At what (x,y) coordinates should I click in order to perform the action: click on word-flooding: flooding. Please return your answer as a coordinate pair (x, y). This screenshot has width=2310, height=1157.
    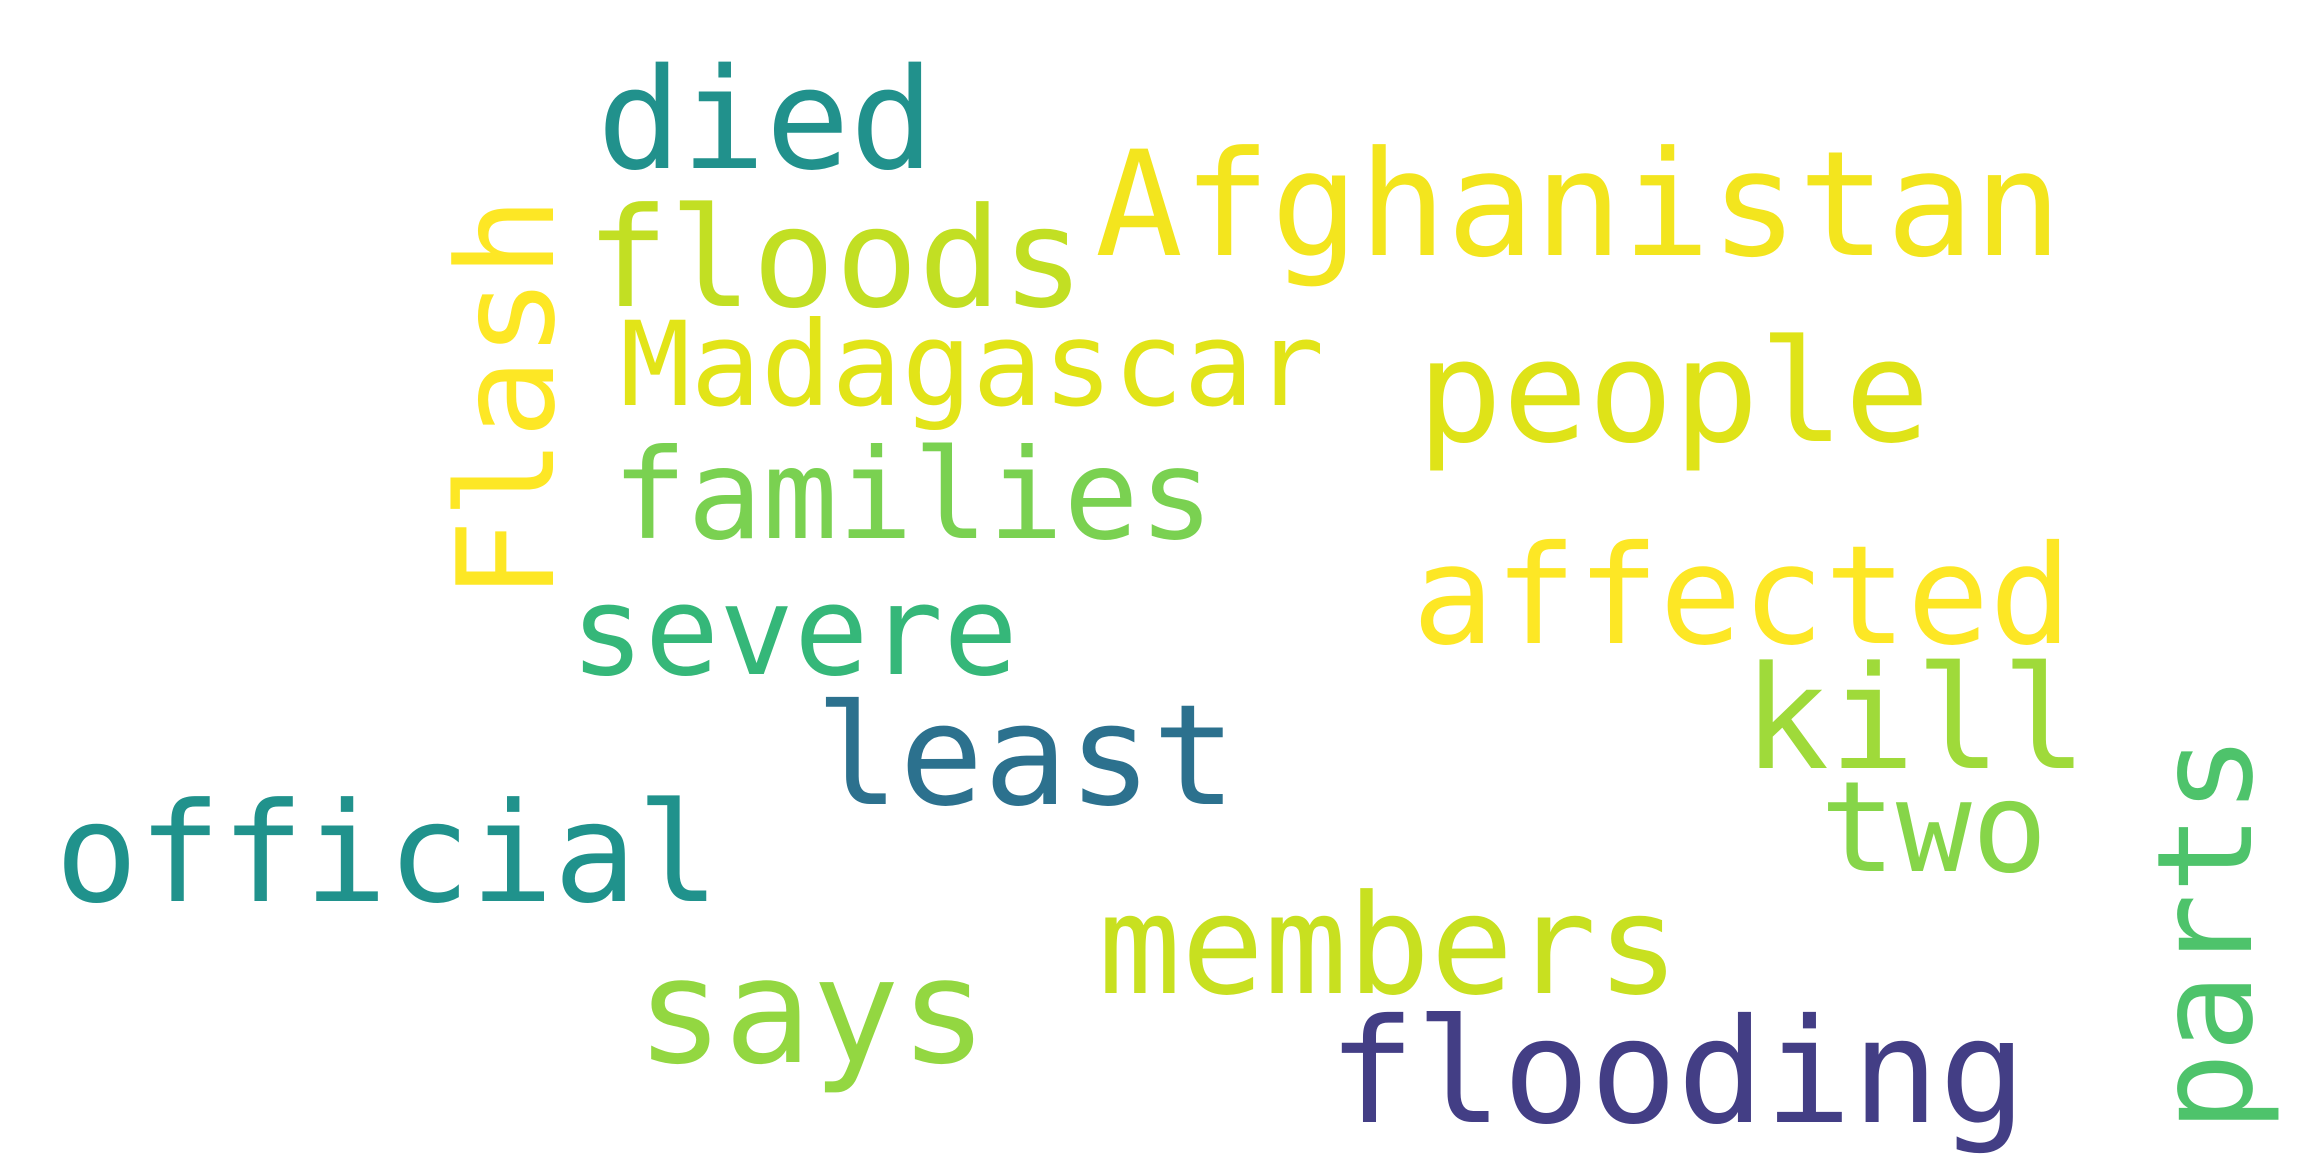
    Looking at the image, I should click on (1677, 1072).